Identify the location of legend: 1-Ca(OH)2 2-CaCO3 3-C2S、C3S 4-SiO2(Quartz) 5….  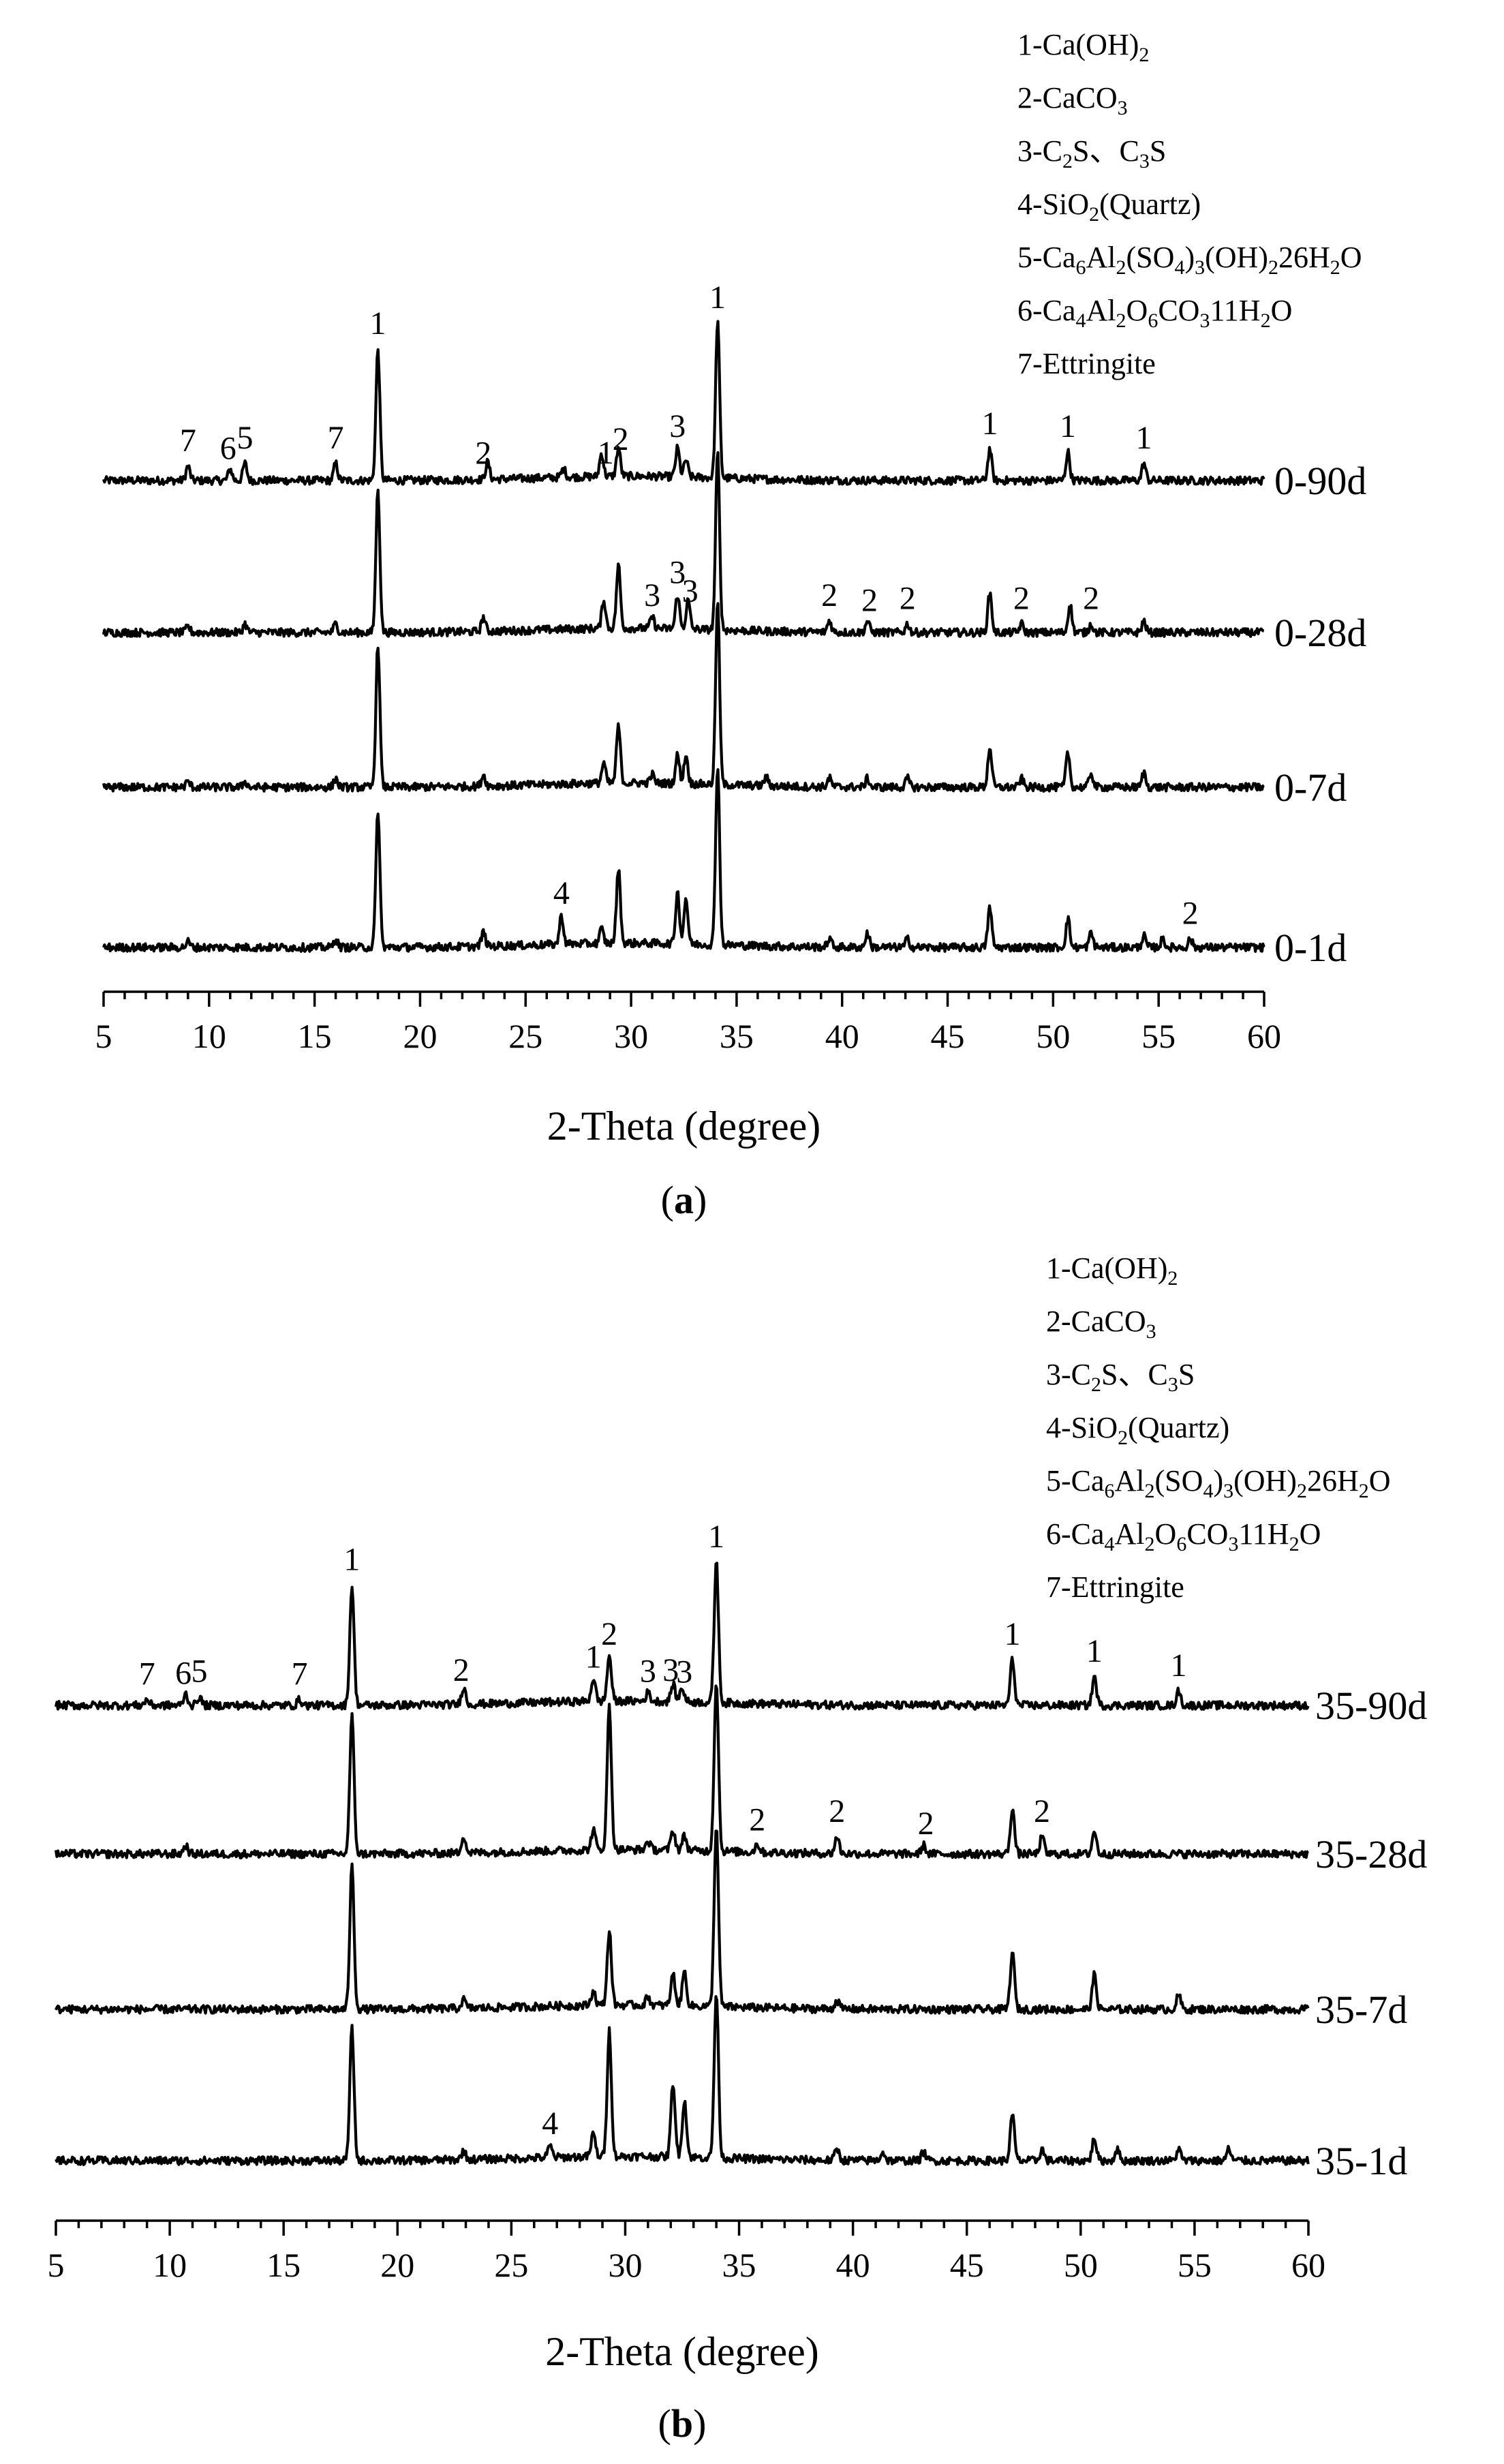
(1218, 1427).